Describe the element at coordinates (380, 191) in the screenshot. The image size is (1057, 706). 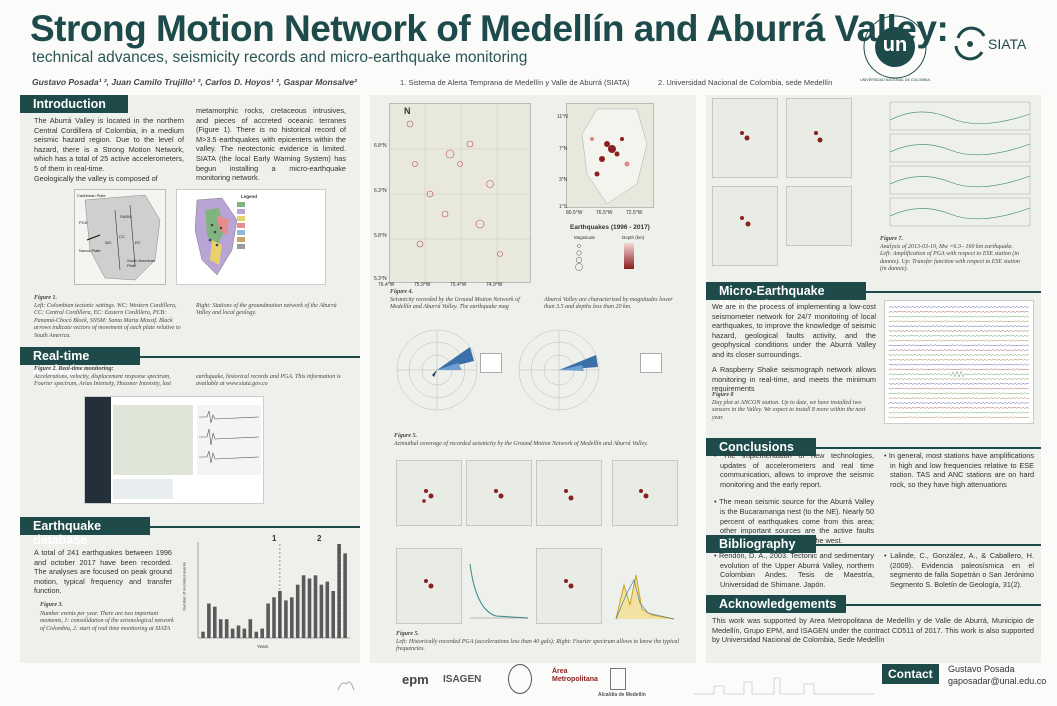
I see `lat-tick-2: 6.3°N` at that location.